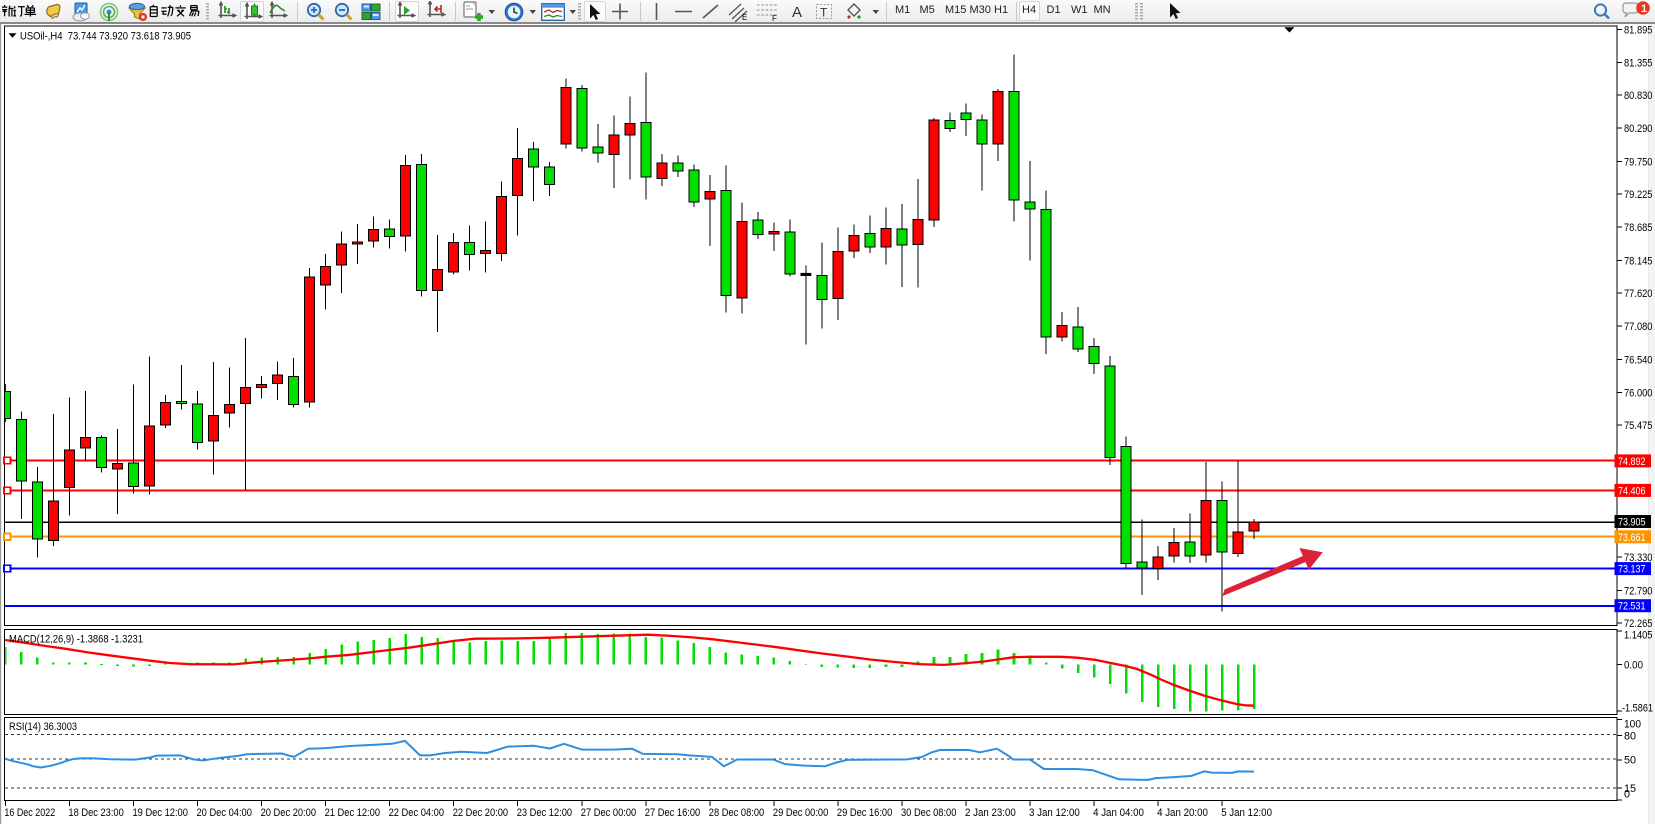 The height and width of the screenshot is (824, 1655). Describe the element at coordinates (1118, 813) in the screenshot. I see `svg-text: 4 Jan 04:00` at that location.